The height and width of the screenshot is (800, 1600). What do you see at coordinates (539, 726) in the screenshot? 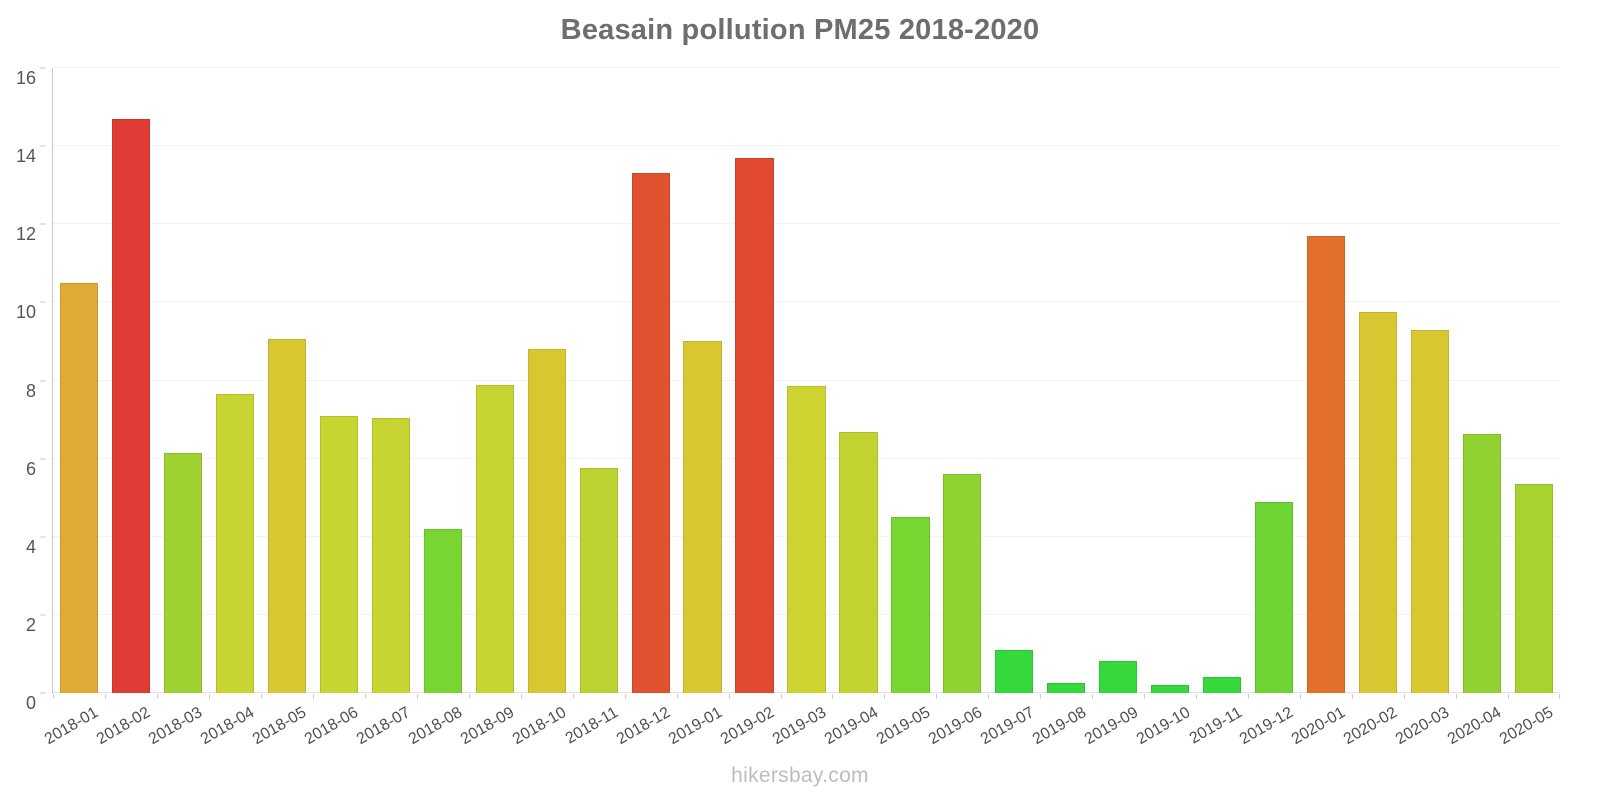
I see `x-tick-label: 2018-10` at bounding box center [539, 726].